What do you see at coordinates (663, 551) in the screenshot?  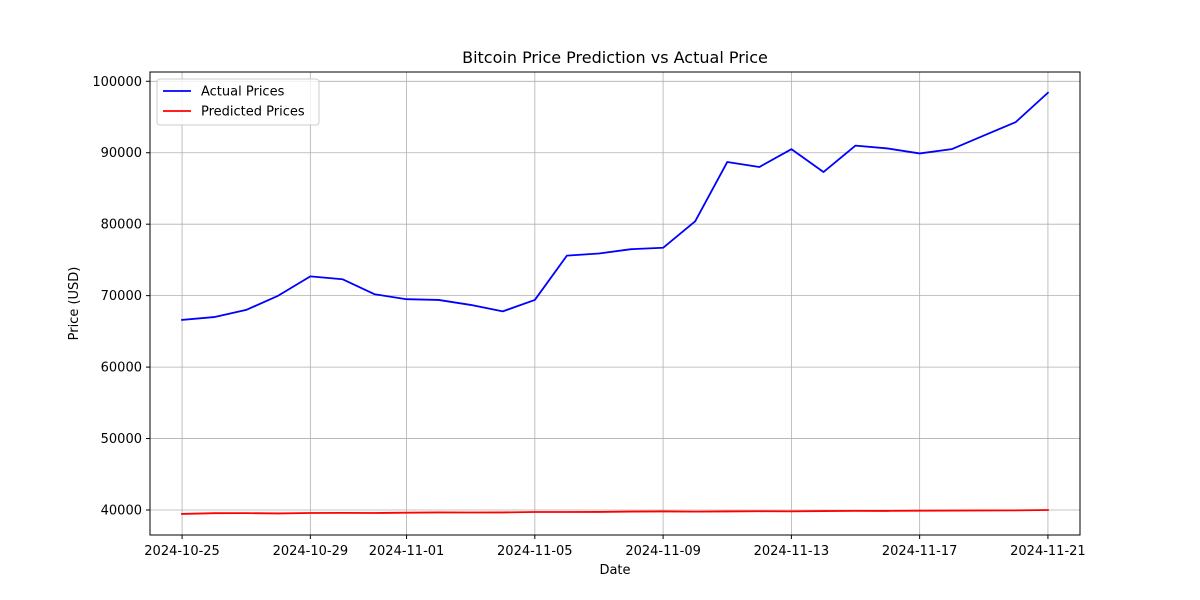 I see `x-tick-label: 2024-11-09` at bounding box center [663, 551].